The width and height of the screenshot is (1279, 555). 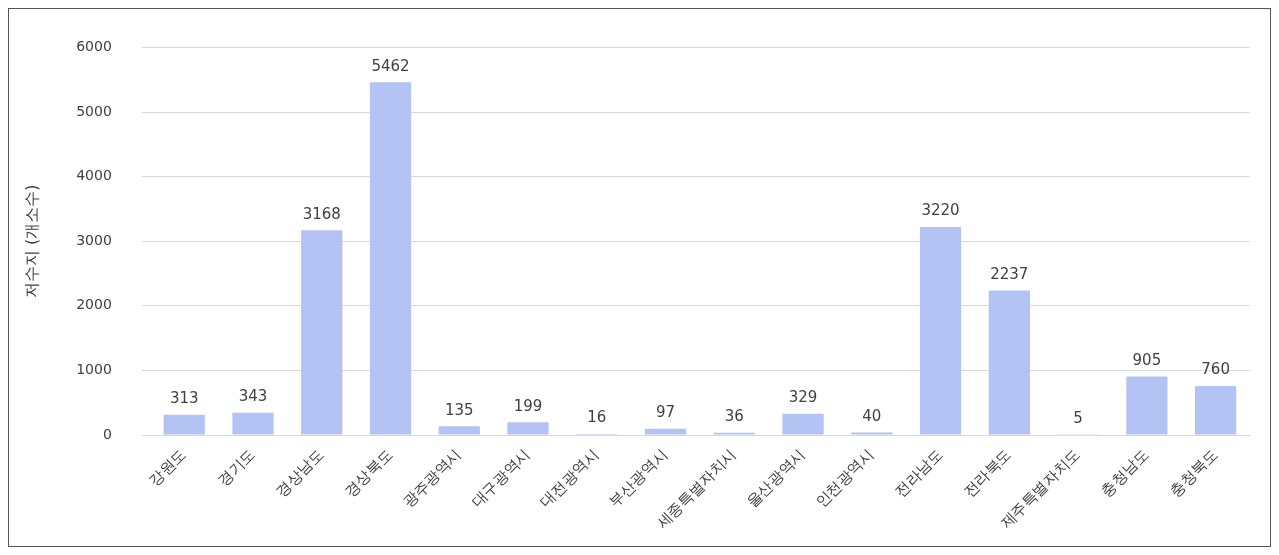 What do you see at coordinates (94, 46) in the screenshot?
I see `y-tick-label: 6000` at bounding box center [94, 46].